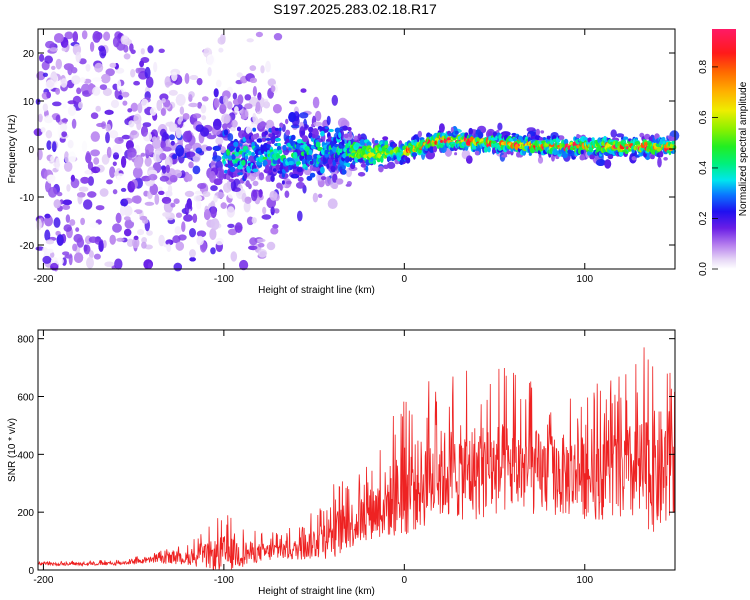  Describe the element at coordinates (25, 340) in the screenshot. I see `snr-ytick-label: 800` at that location.